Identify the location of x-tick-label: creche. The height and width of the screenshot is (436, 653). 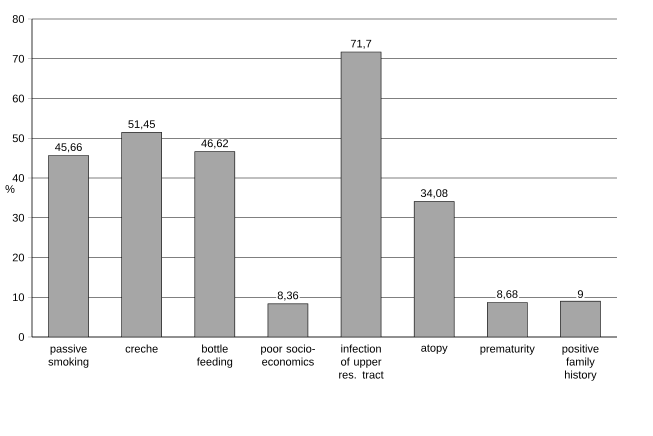
(142, 348).